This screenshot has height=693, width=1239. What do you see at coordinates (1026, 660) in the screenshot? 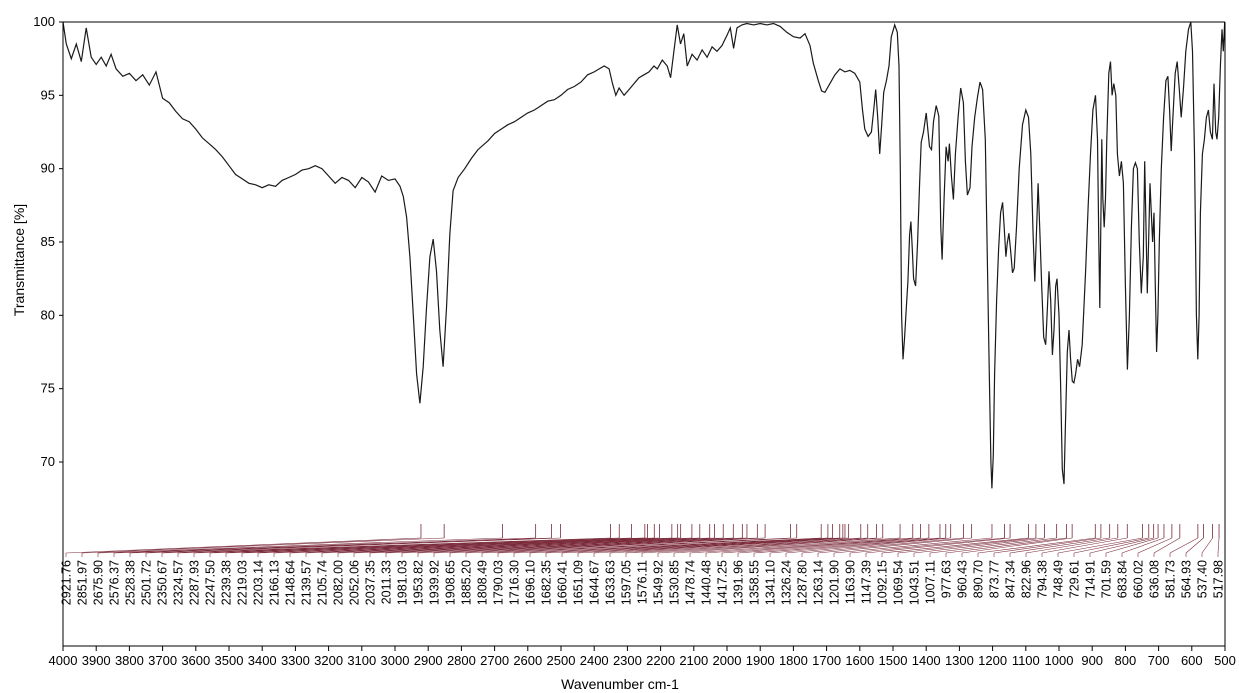
I see `x-tick-label: 1100` at bounding box center [1026, 660].